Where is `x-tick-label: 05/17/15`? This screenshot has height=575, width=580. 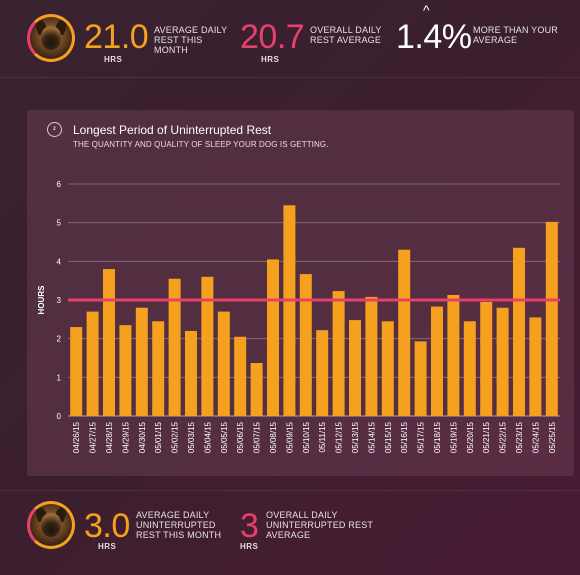 x-tick-label: 05/17/15 is located at coordinates (421, 437).